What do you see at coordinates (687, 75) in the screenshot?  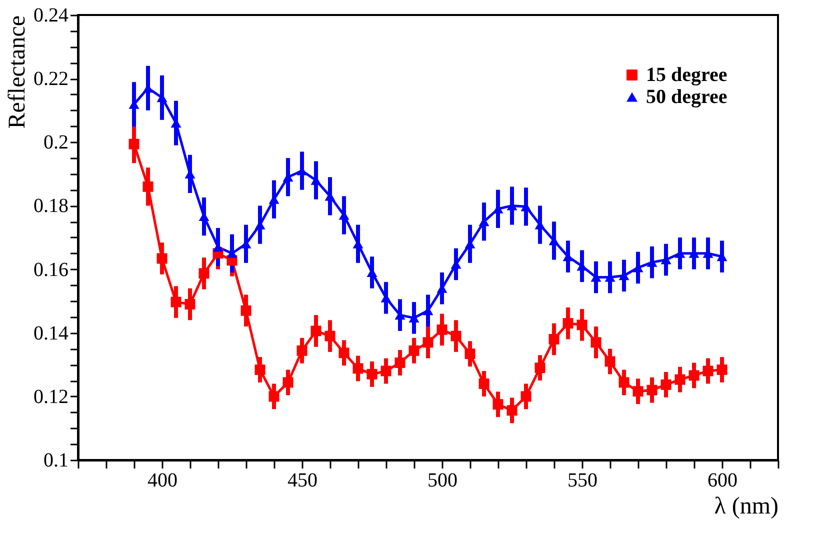 I see `legend-label: 15 degree` at bounding box center [687, 75].